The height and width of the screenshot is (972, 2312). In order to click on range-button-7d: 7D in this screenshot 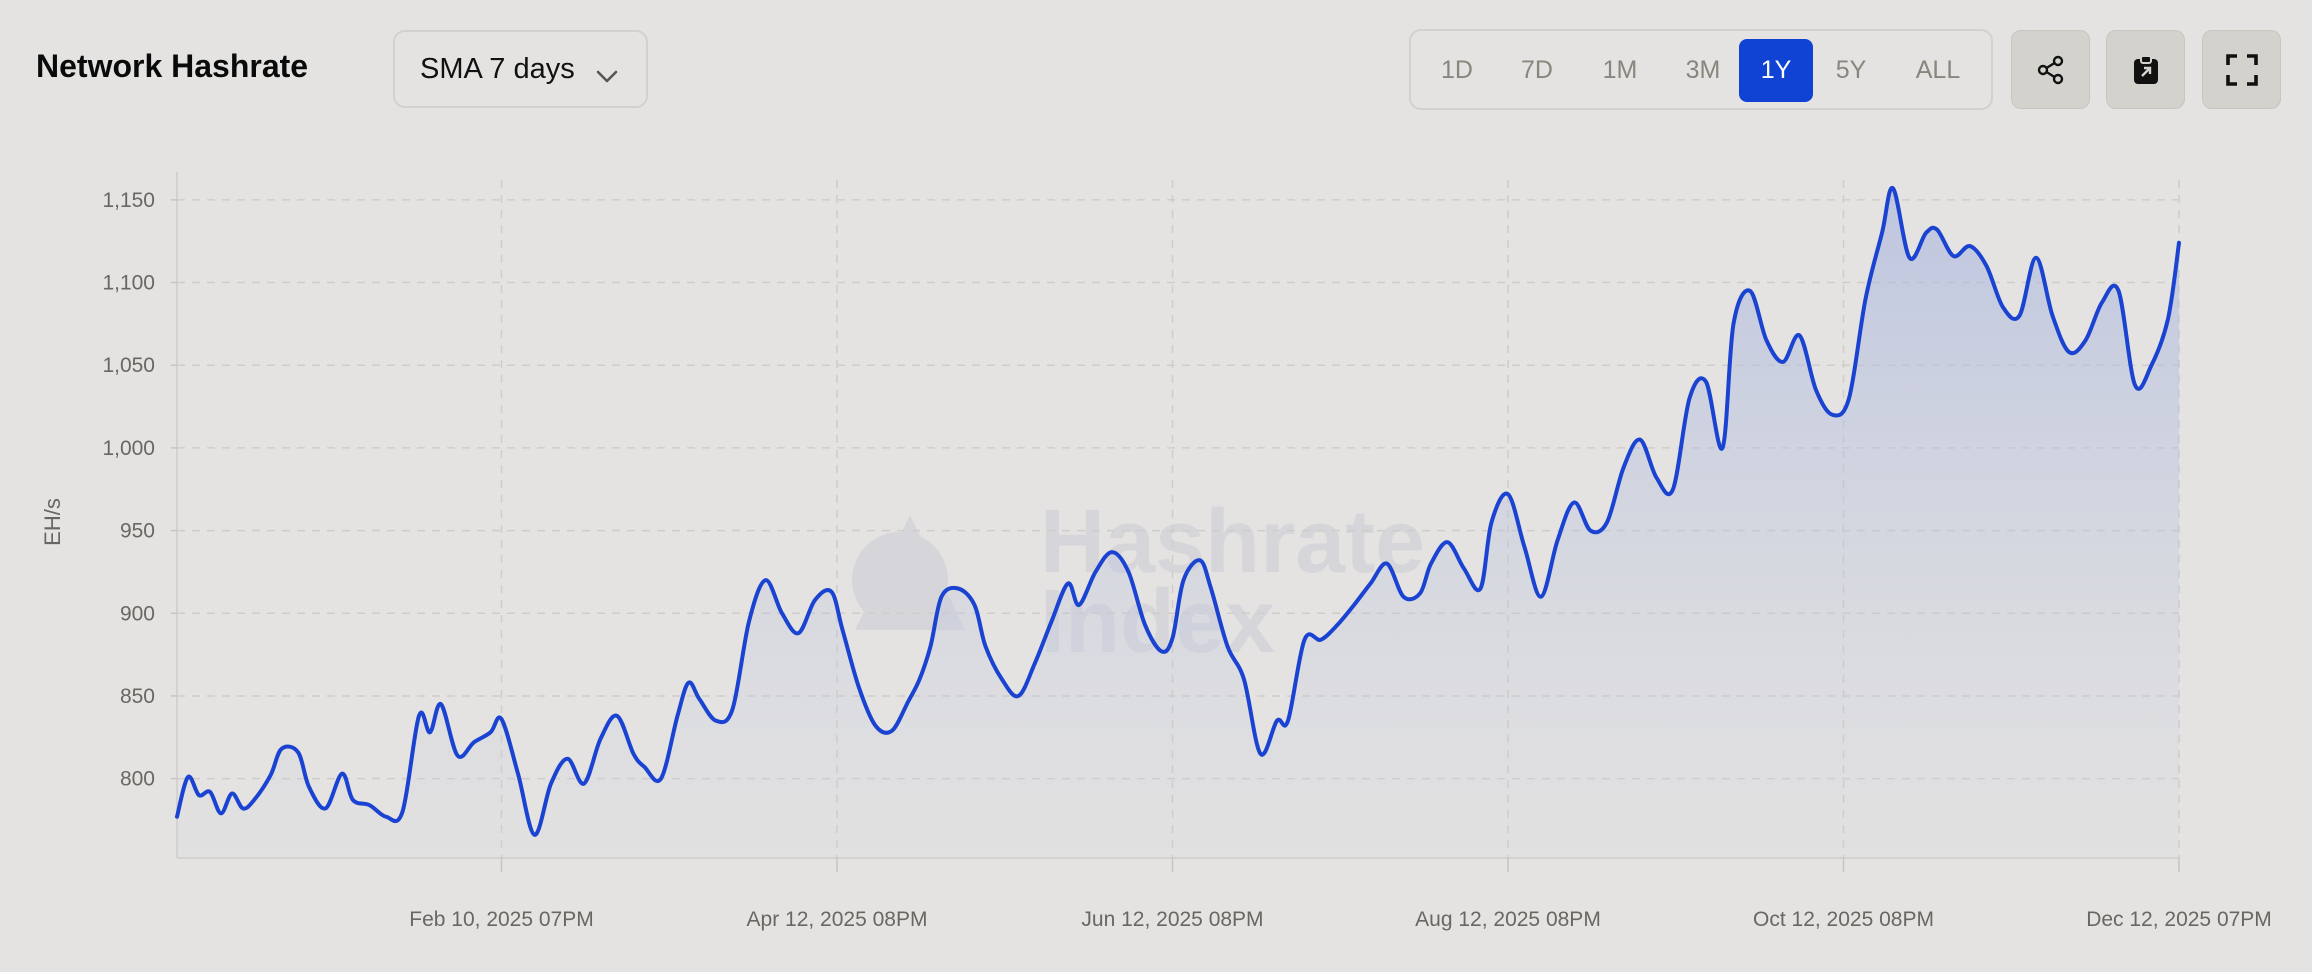, I will do `click(1537, 70)`.